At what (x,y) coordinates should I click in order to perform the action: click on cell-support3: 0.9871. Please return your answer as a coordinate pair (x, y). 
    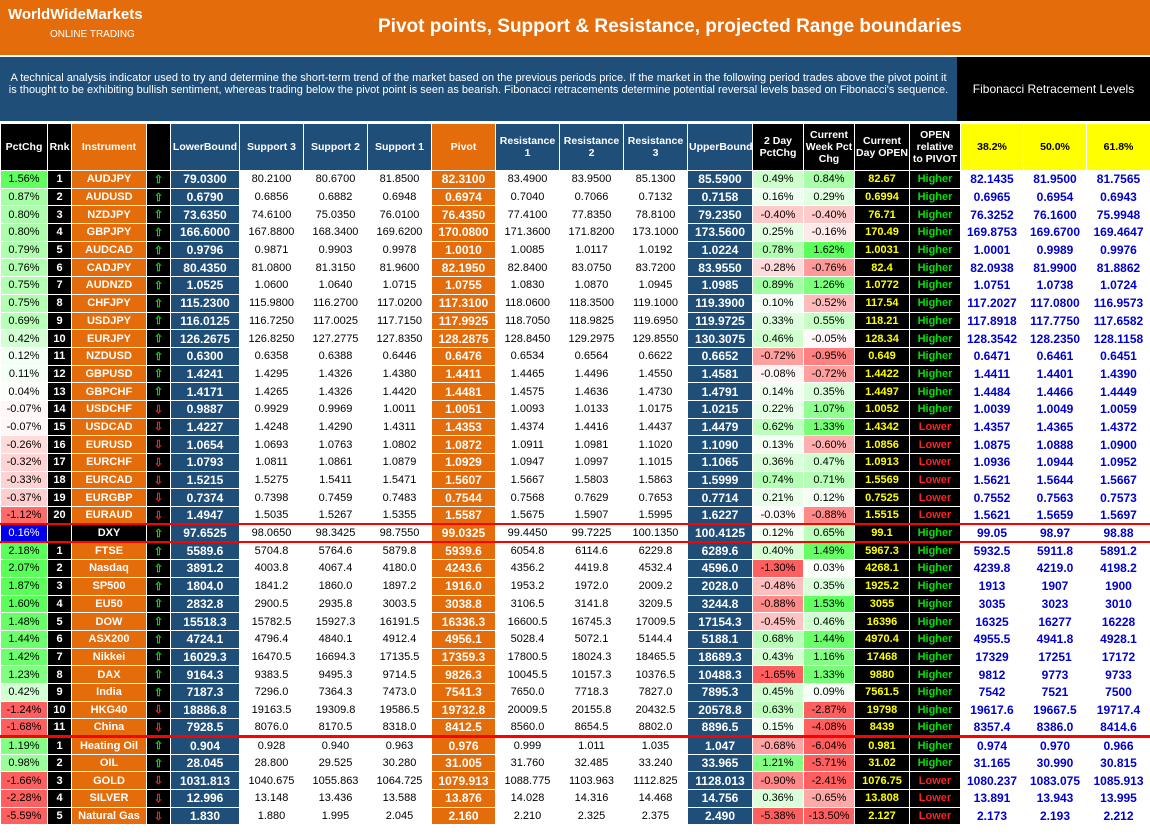
    Looking at the image, I should click on (271, 250).